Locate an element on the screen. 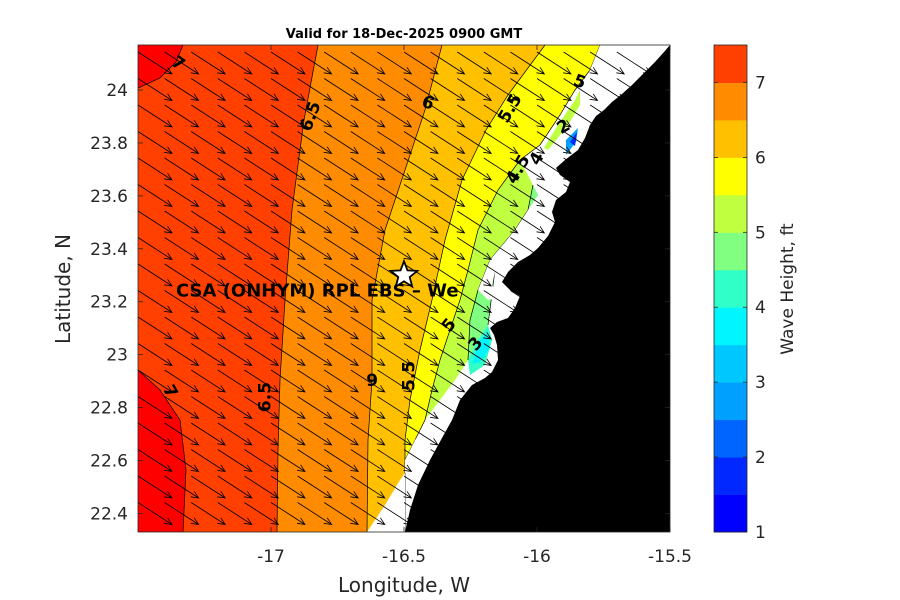 Image resolution: width=900 pixels, height=600 pixels. band-1.5-2-ne is located at coordinates (573, 139).